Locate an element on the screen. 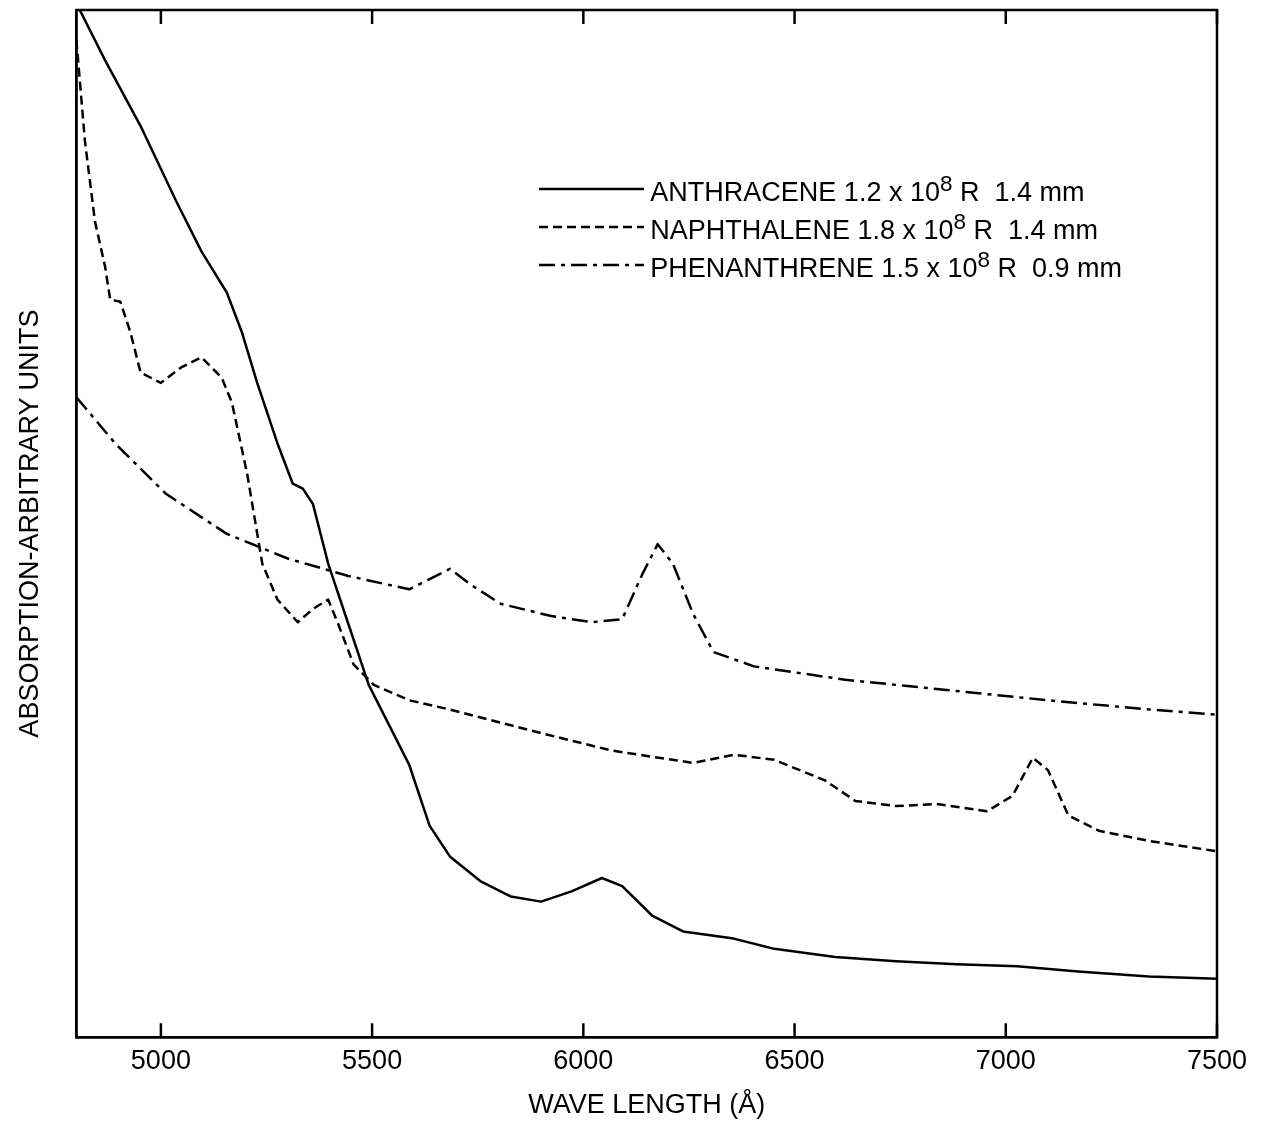 Image resolution: width=1277 pixels, height=1131 pixels. x-tick-label: 6000 is located at coordinates (583, 1059).